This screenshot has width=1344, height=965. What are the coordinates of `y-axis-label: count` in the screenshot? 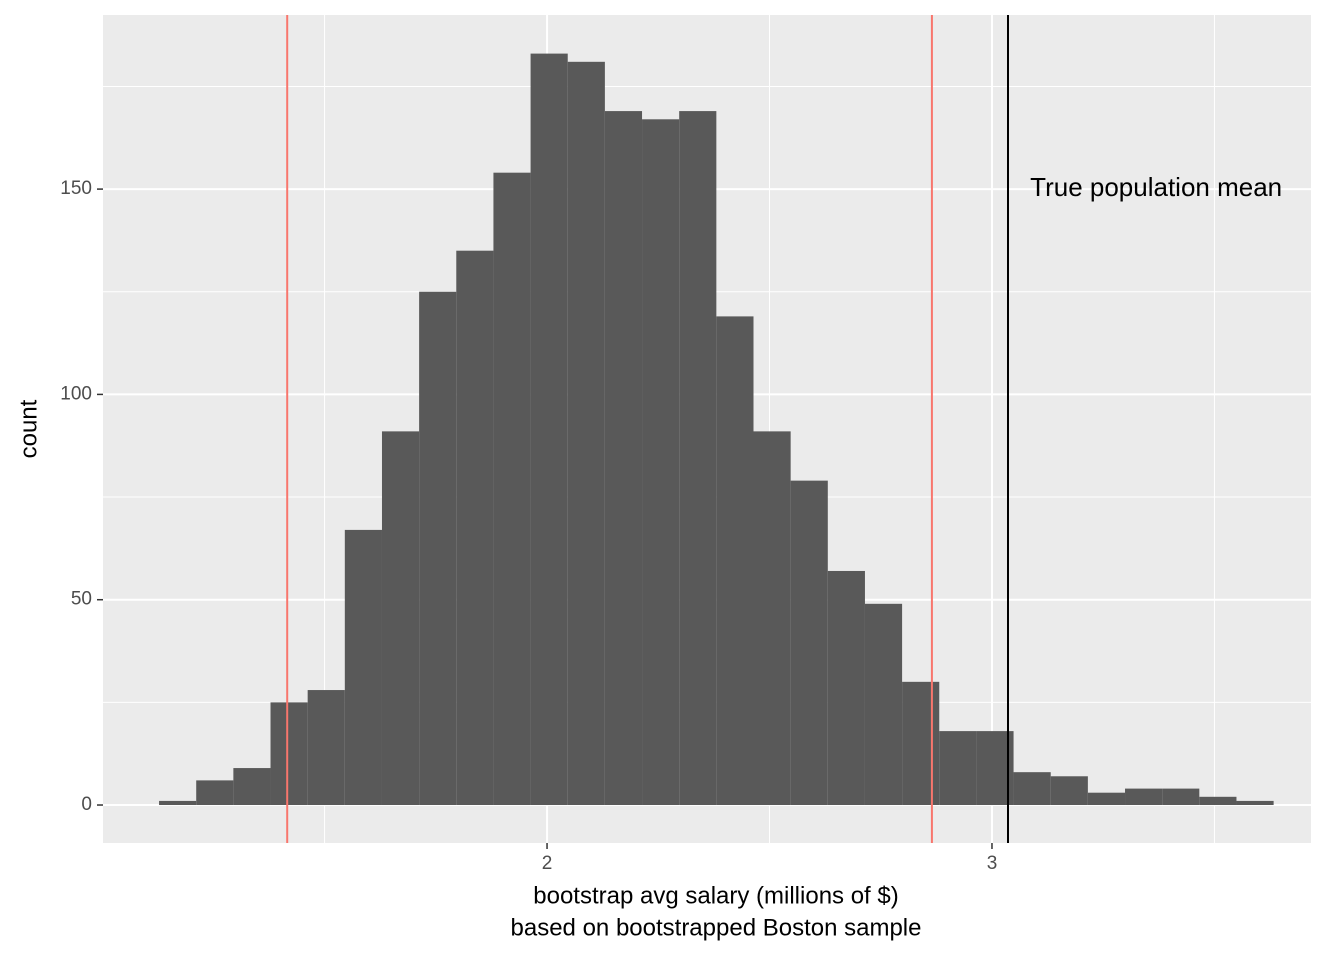 It's located at (28, 428).